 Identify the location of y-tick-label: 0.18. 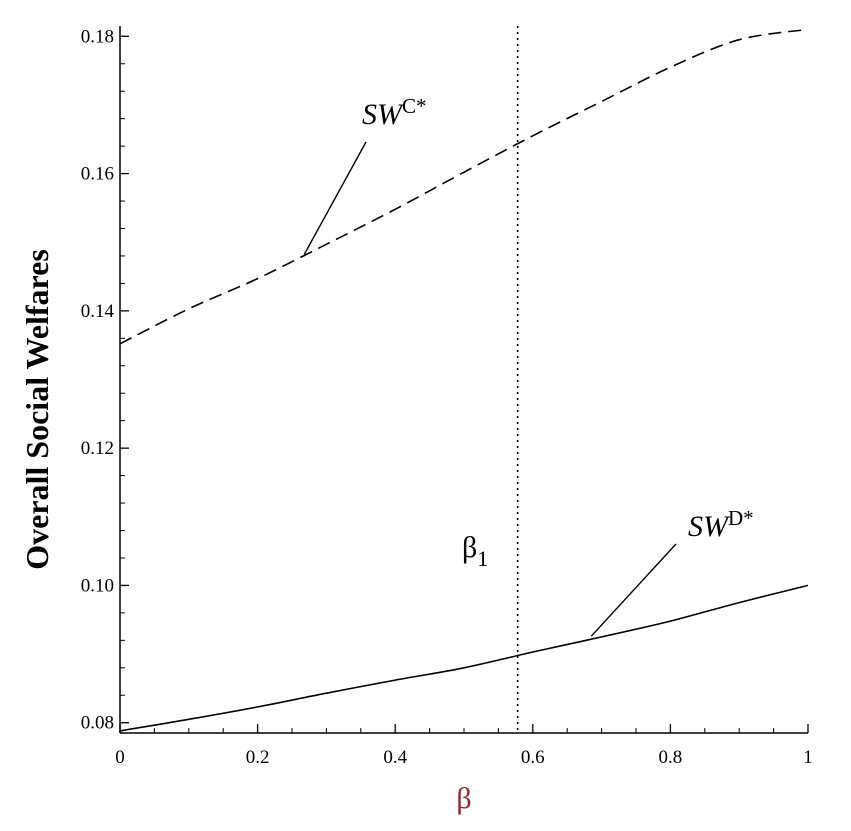
(97, 36).